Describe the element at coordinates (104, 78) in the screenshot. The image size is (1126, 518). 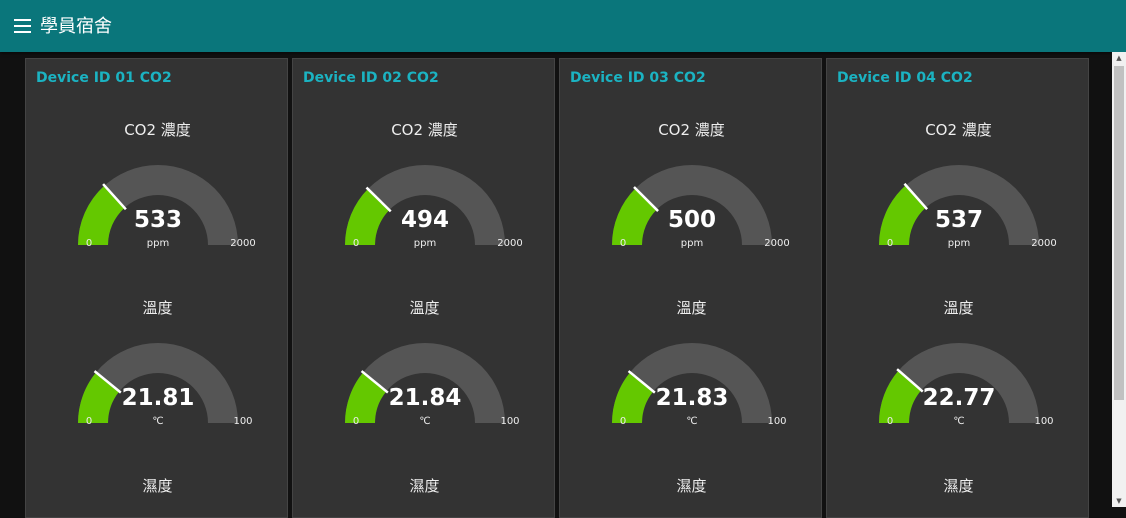
I see `card-title: Device ID 01 CO2` at that location.